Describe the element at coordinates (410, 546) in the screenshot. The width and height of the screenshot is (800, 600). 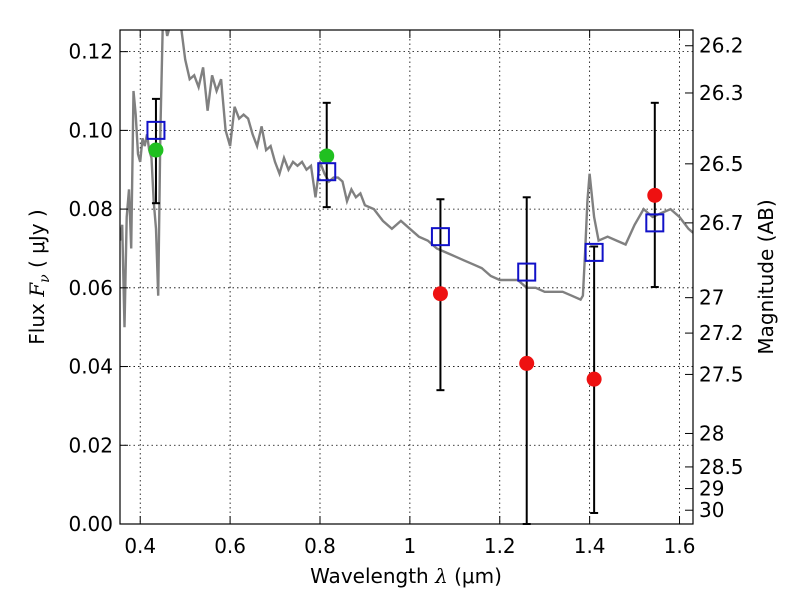
I see `x-tick-label: 1` at that location.